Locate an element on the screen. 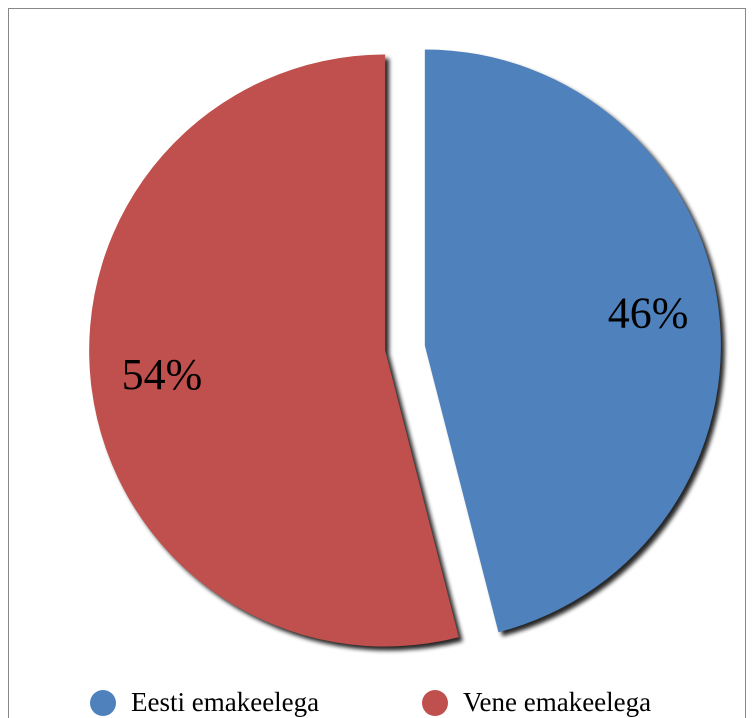 The image size is (753, 718). labels: 46% 54% is located at coordinates (405, 343).